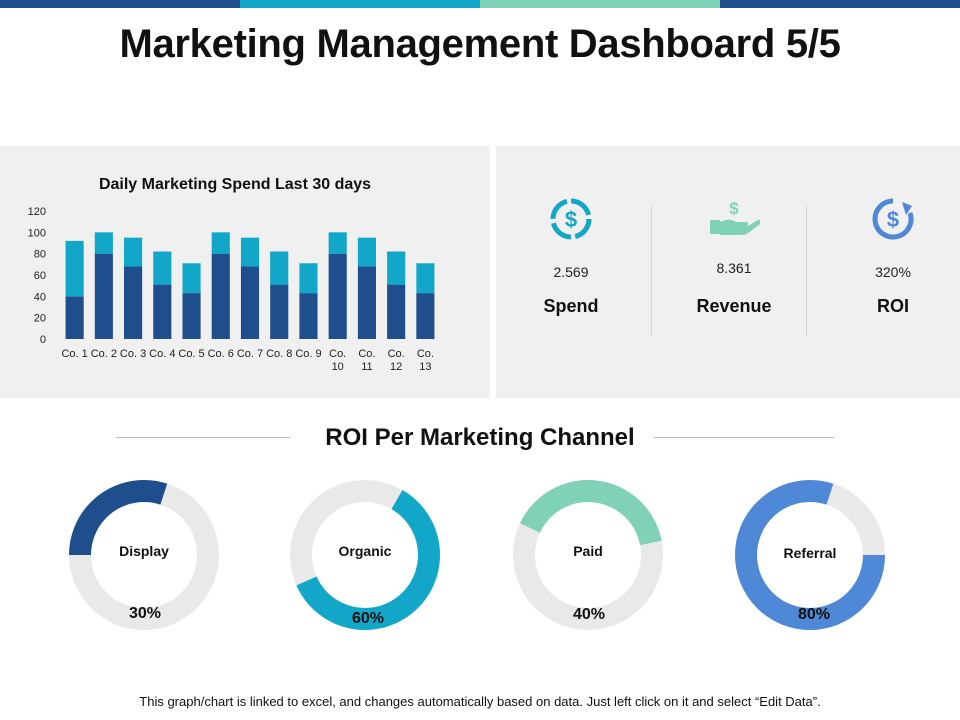  What do you see at coordinates (40, 255) in the screenshot?
I see `y-tick-label: 80` at bounding box center [40, 255].